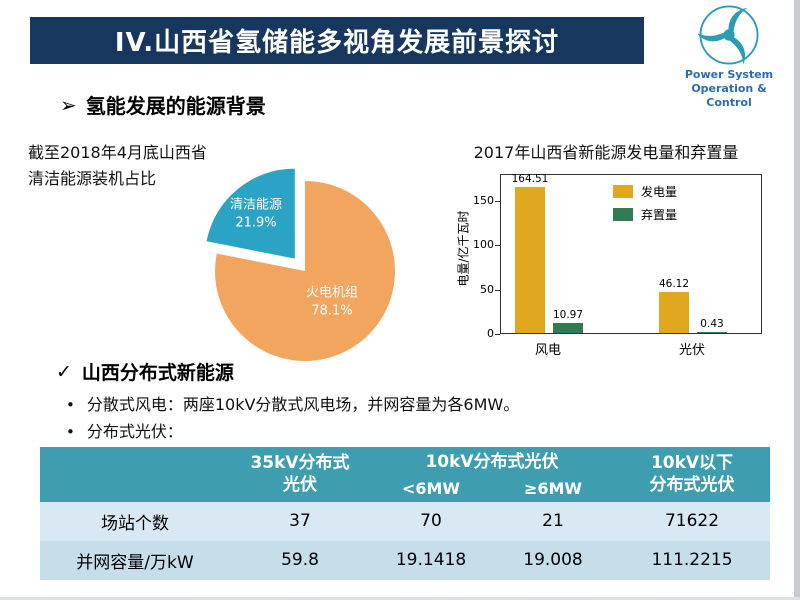  Describe the element at coordinates (712, 332) in the screenshot. I see `bar-弃置量-光伏` at that location.